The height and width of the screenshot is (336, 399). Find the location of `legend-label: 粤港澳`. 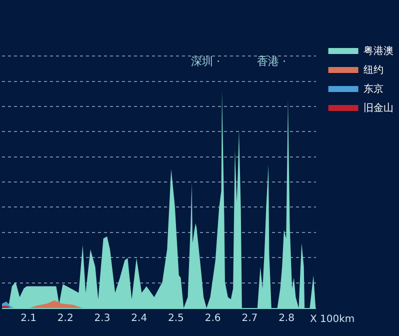

legend-label: 粤港澳 is located at coordinates (378, 50).